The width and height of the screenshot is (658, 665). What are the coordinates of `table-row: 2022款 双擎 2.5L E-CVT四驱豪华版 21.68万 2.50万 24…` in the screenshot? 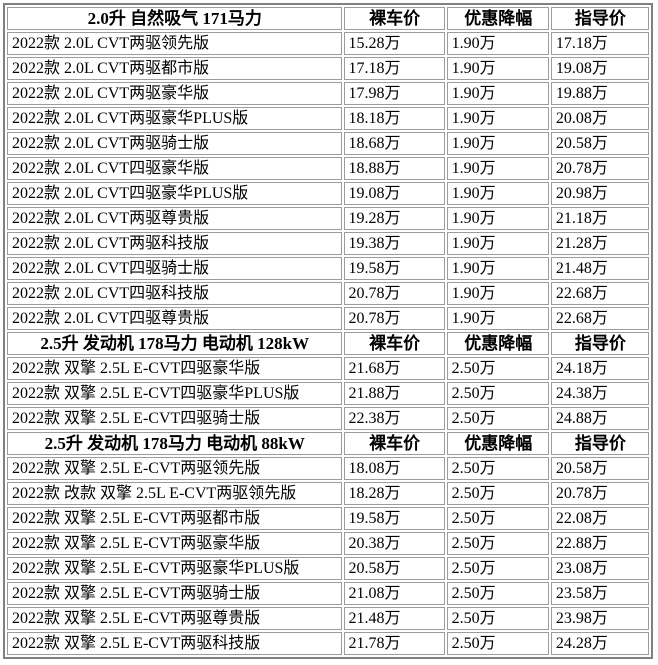 It's located at (328, 368).